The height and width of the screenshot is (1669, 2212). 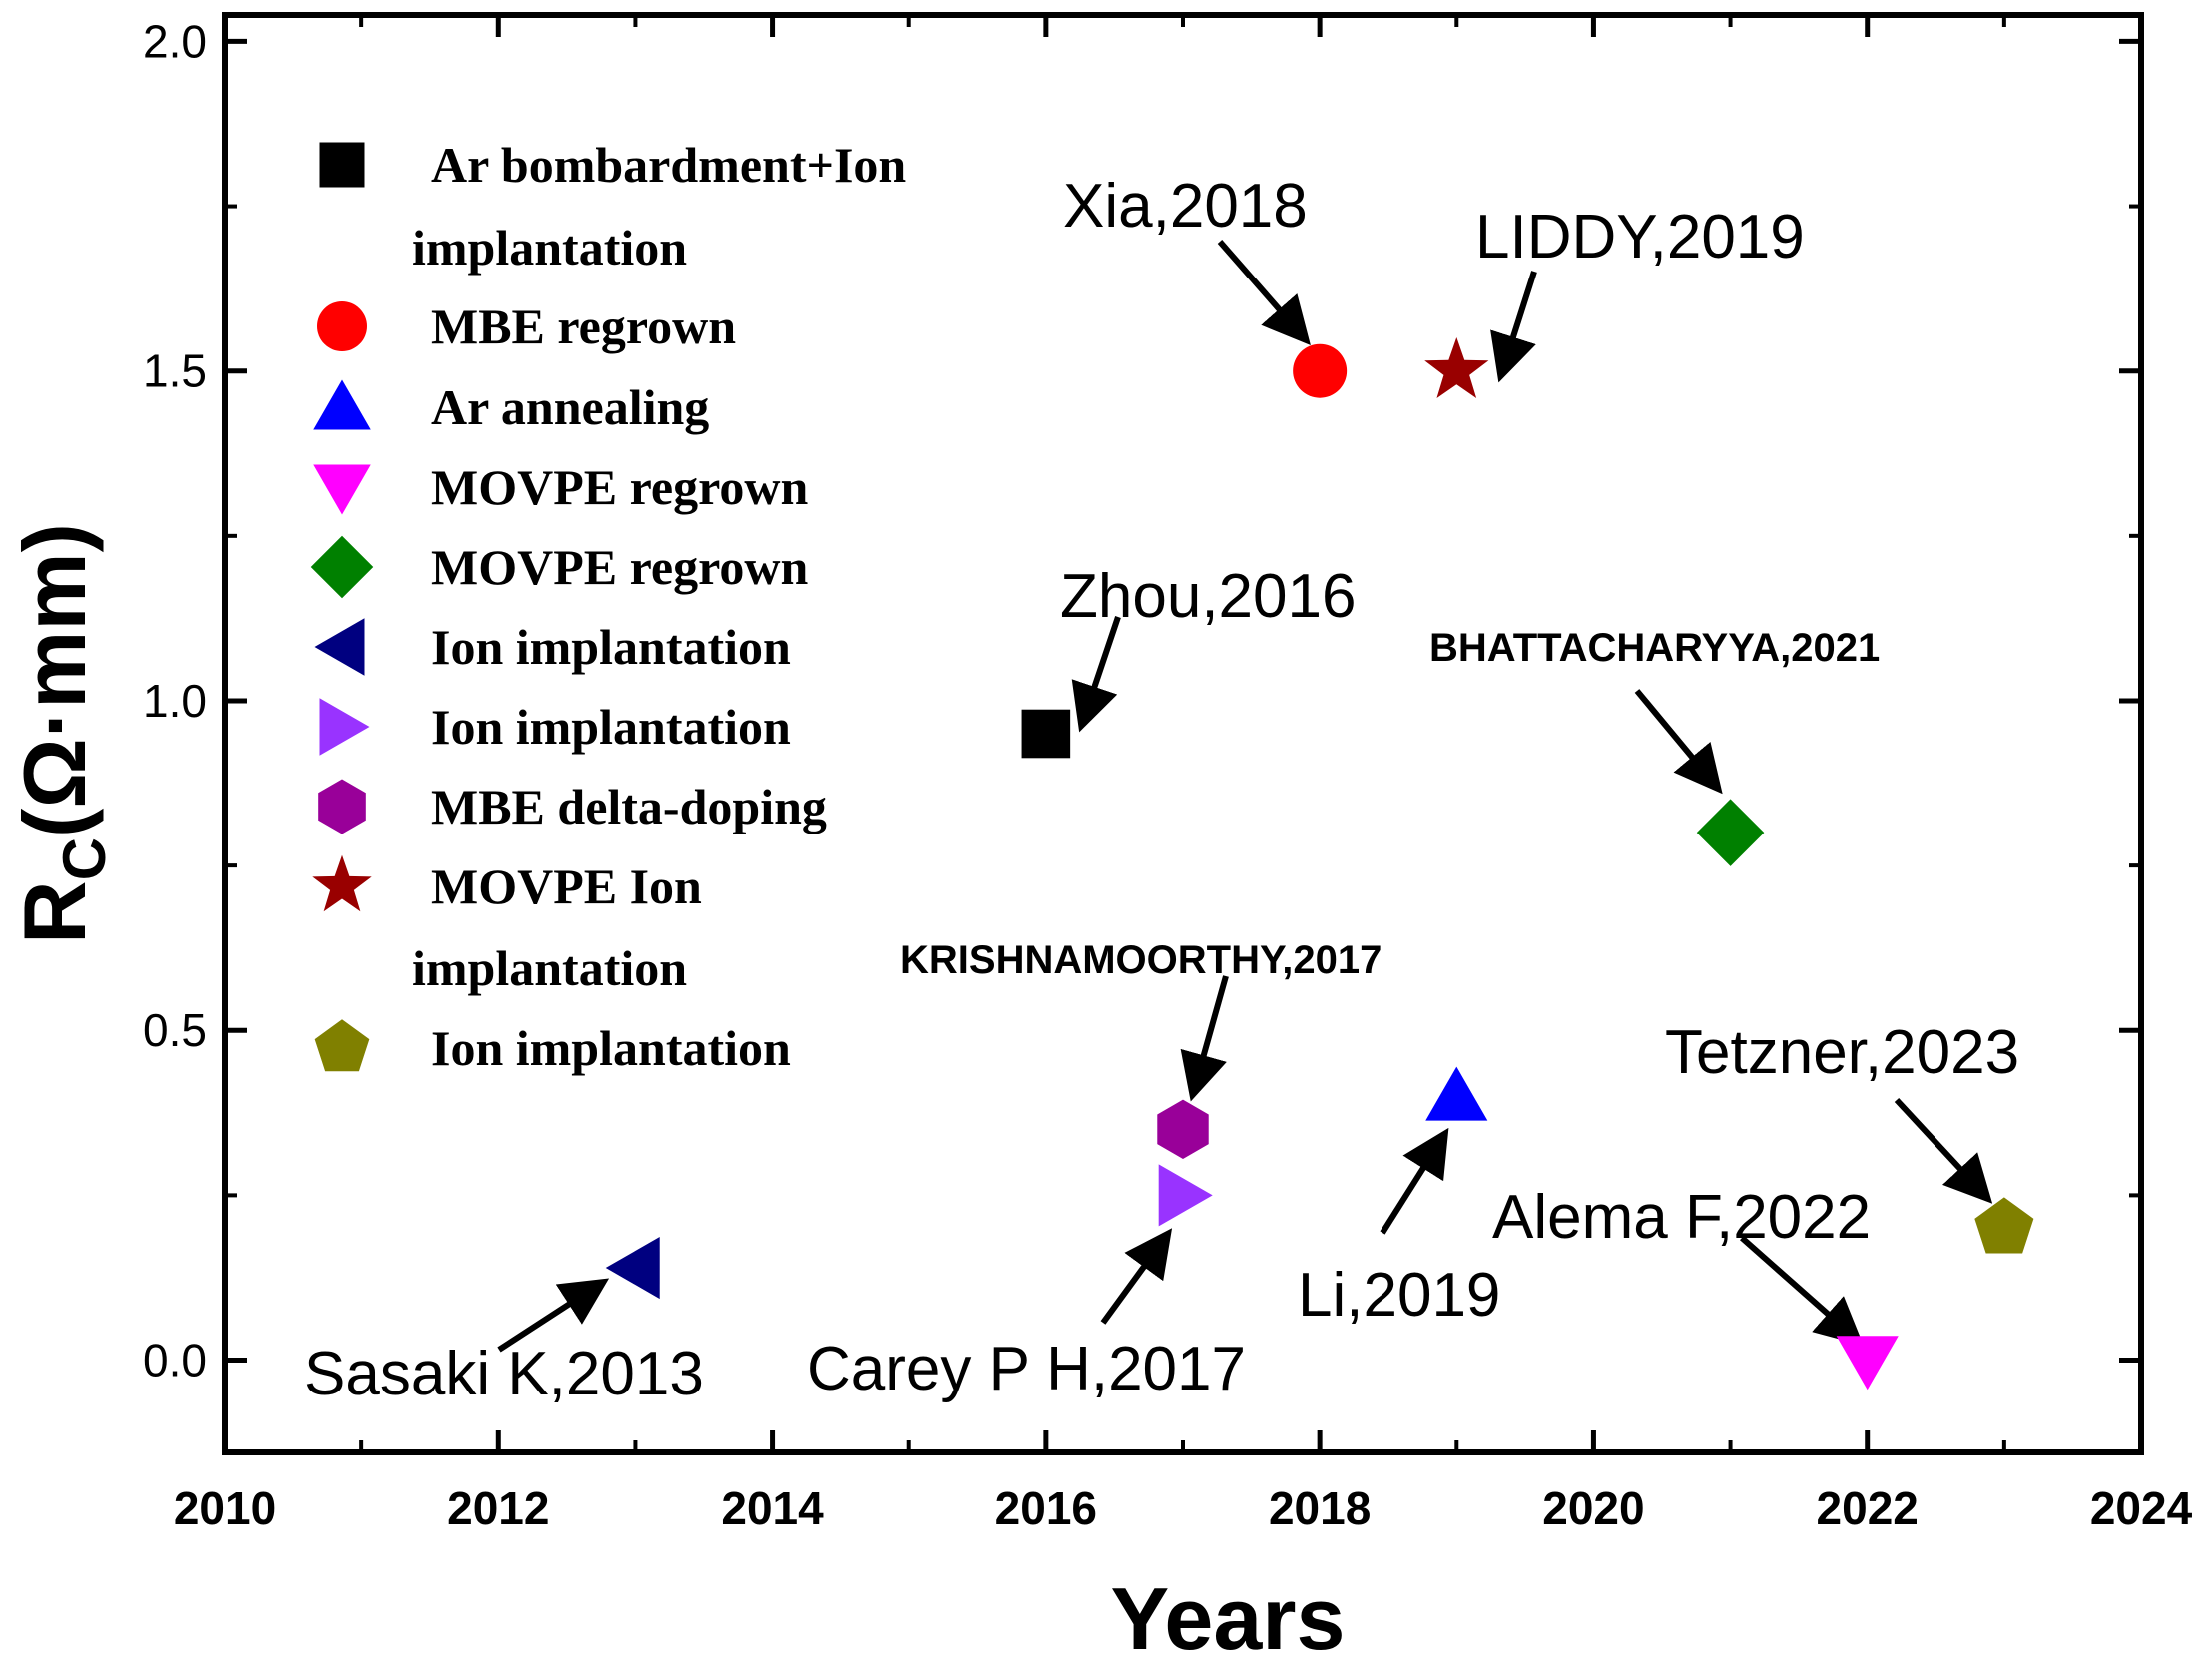 What do you see at coordinates (225, 1508) in the screenshot?
I see `x-tick-label: 2010` at bounding box center [225, 1508].